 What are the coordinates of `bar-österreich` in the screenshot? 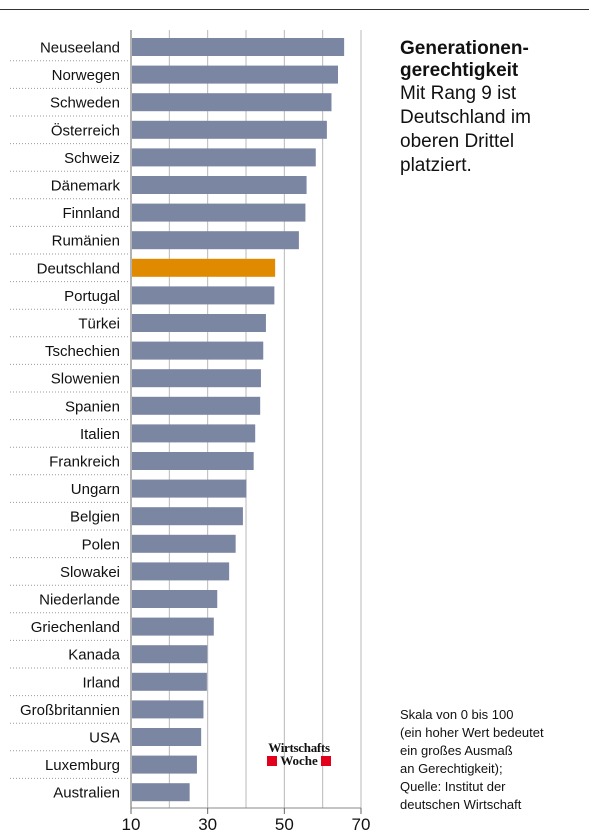 It's located at (229, 129).